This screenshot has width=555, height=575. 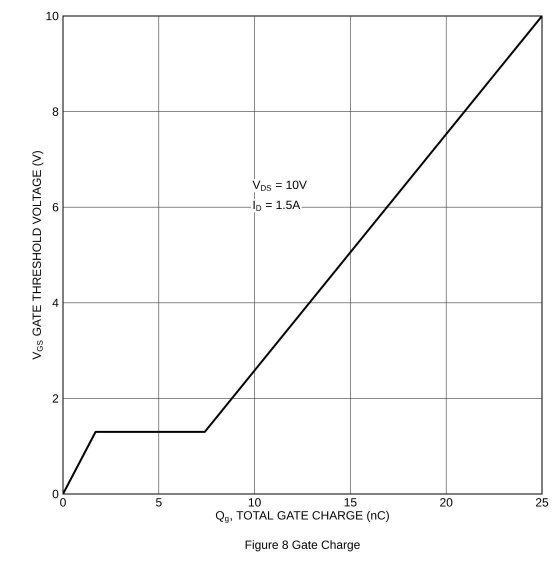 What do you see at coordinates (38, 255) in the screenshot?
I see `y-axis-title: V$_{GS}$ GATE THRESHOLD VOLTAGE (V)` at bounding box center [38, 255].